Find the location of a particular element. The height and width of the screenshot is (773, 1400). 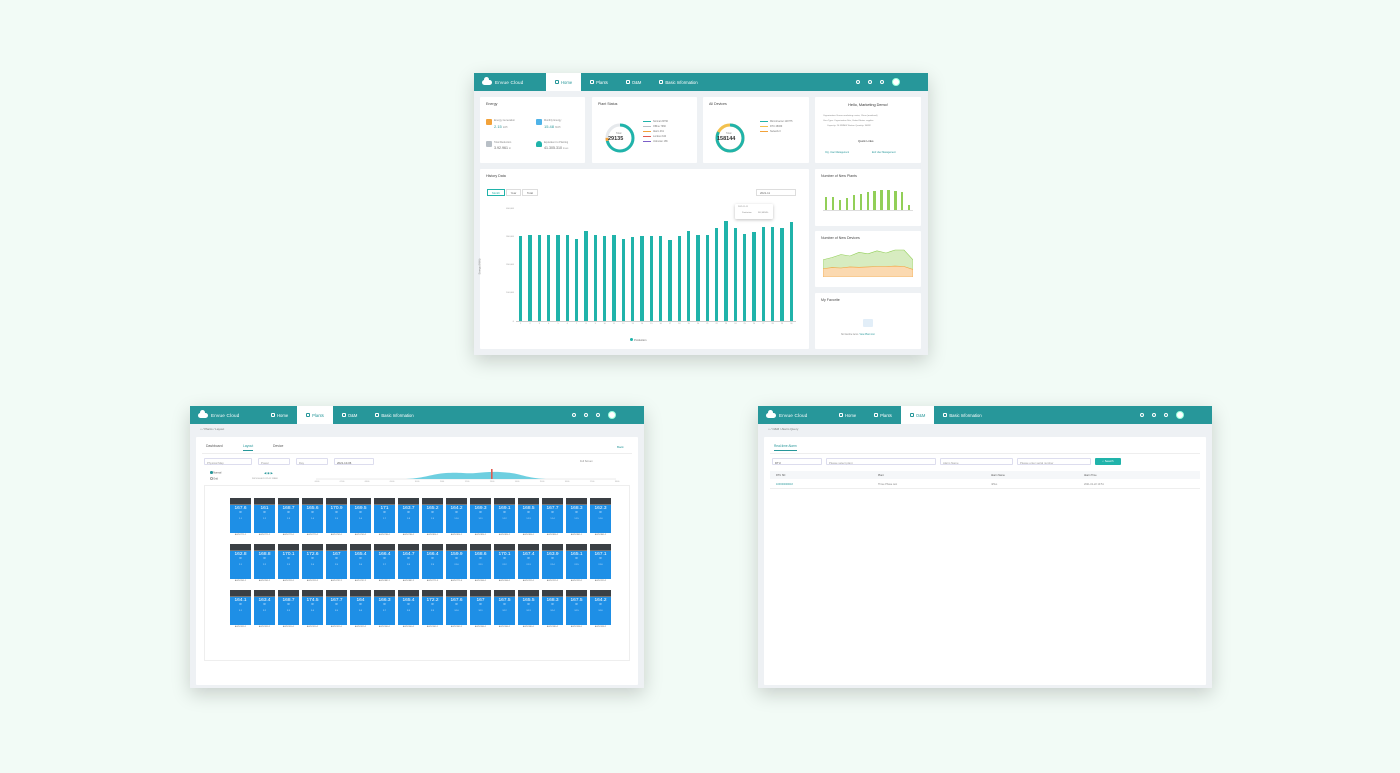

row-dtu-sn: 10F000000043 is located at coordinates (784, 484).